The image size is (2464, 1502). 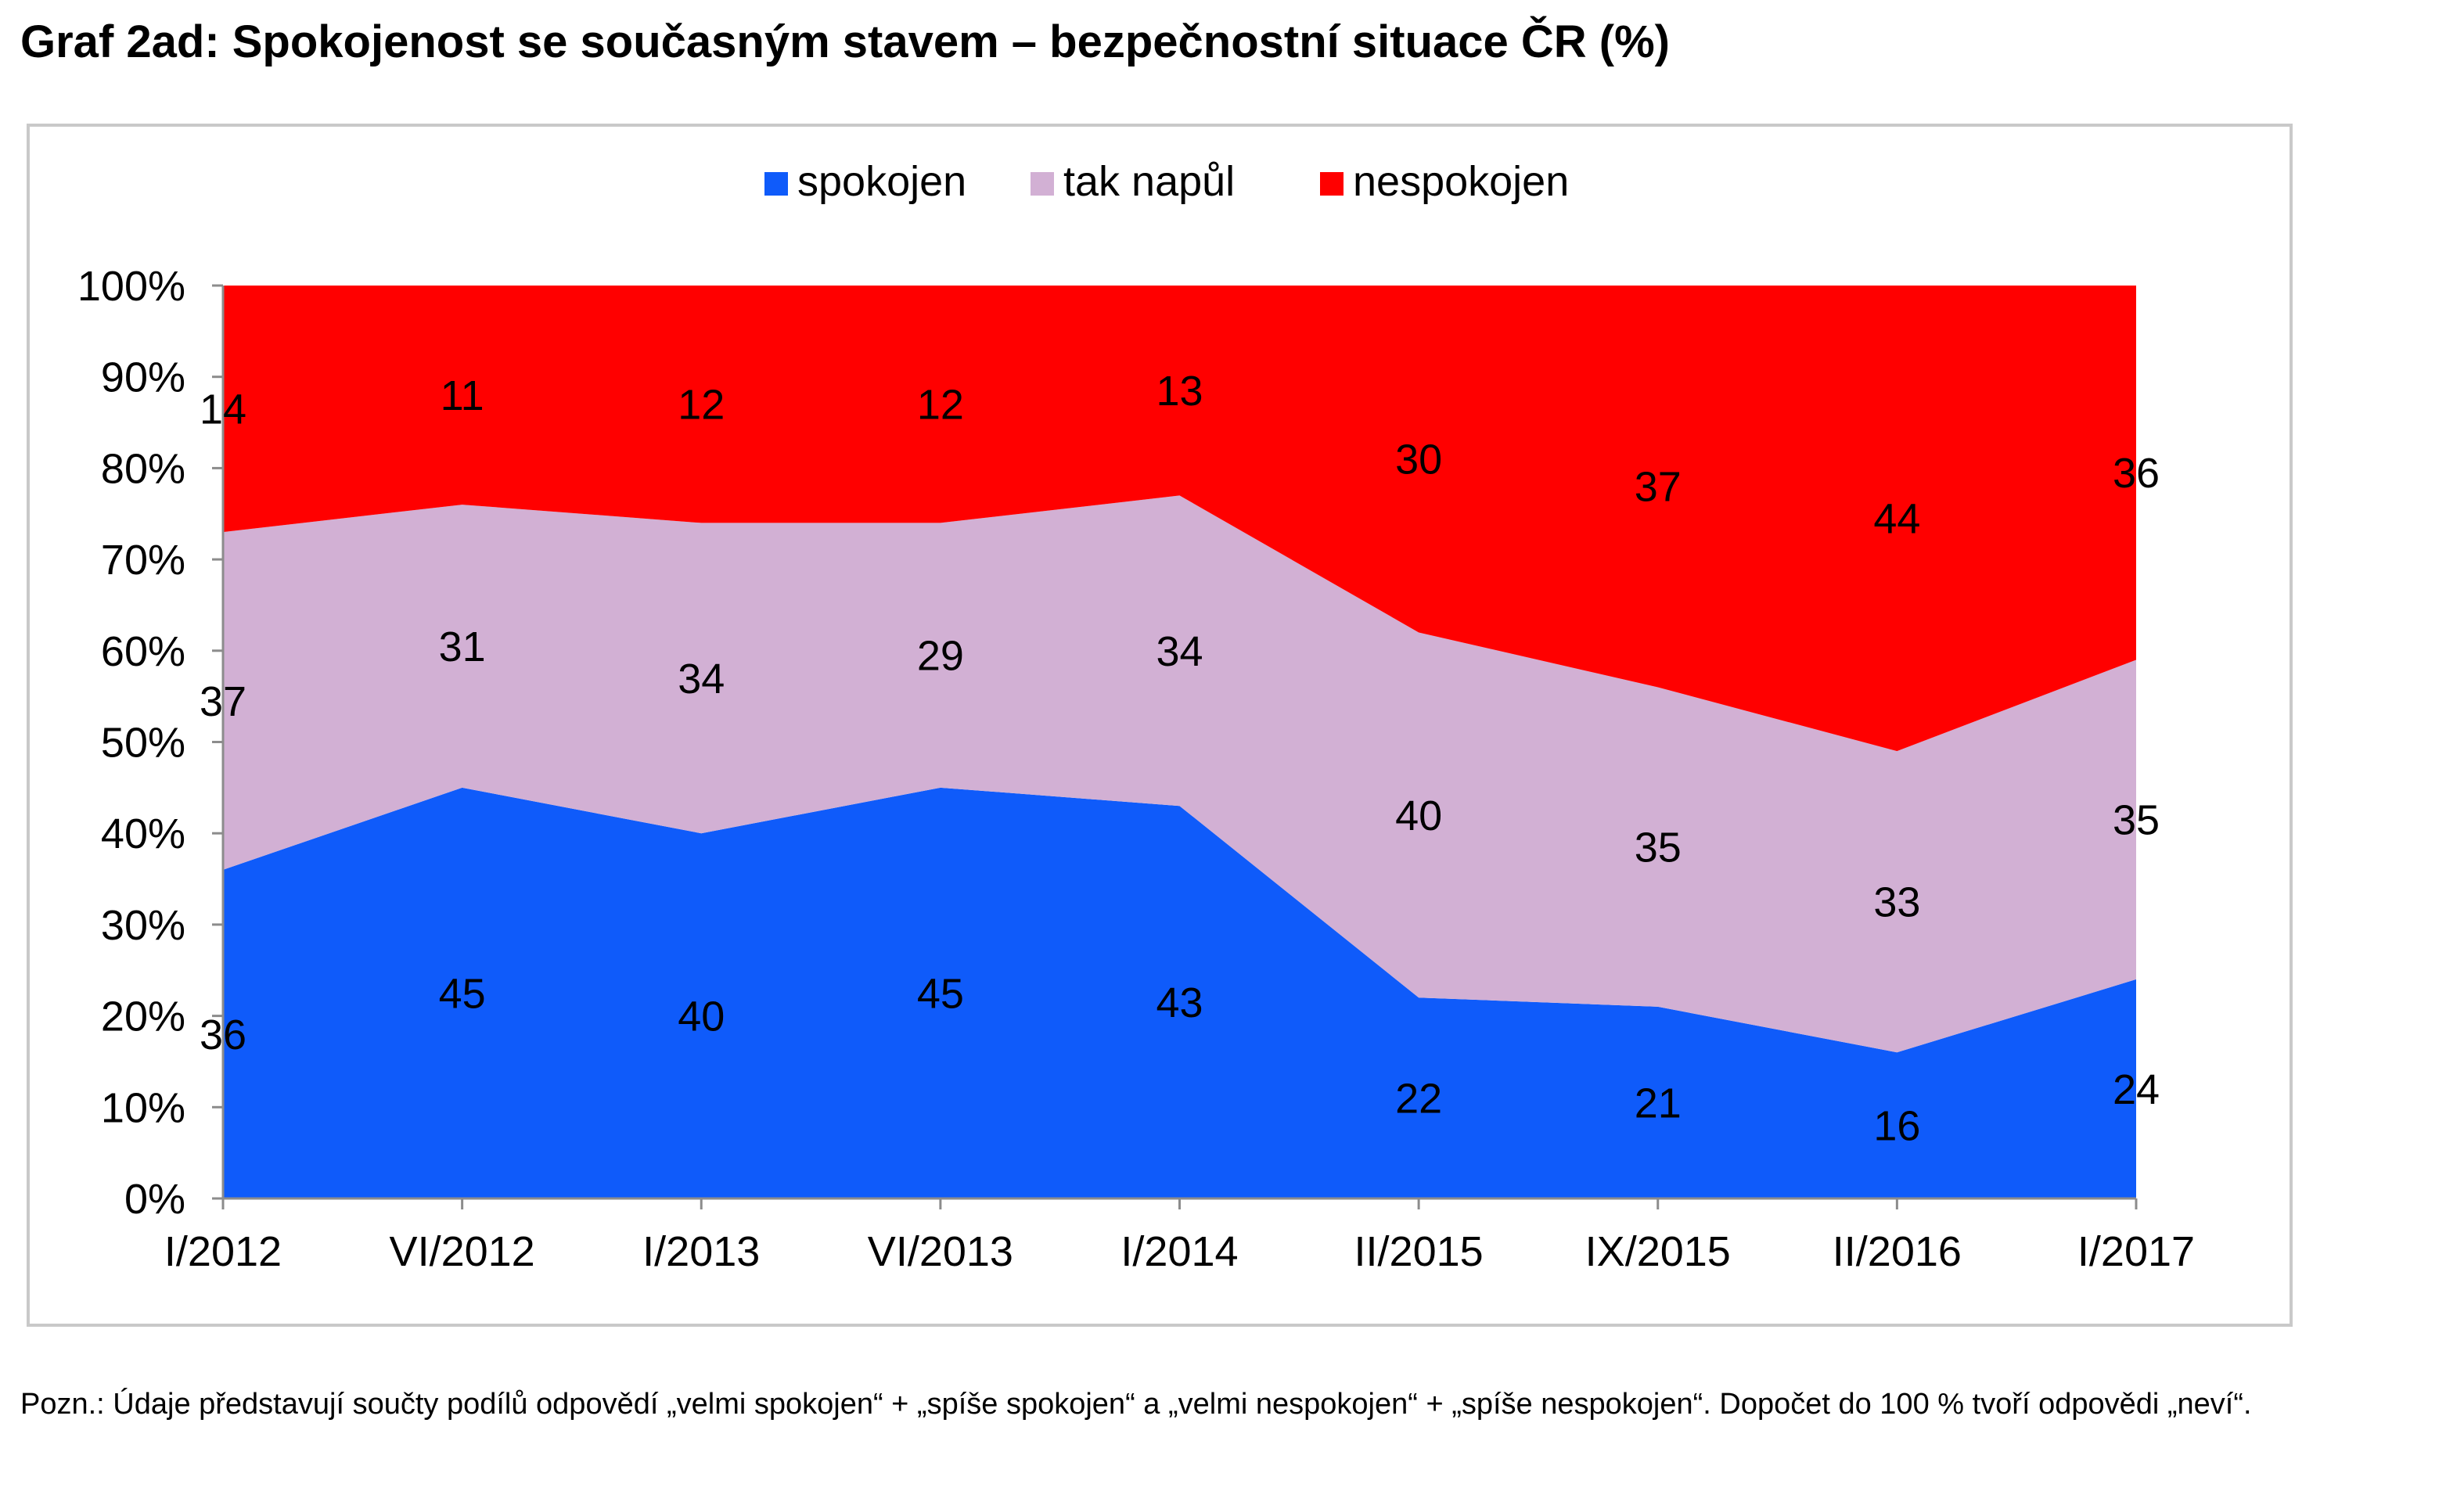 What do you see at coordinates (143, 651) in the screenshot?
I see `y-tick-label: 60%` at bounding box center [143, 651].